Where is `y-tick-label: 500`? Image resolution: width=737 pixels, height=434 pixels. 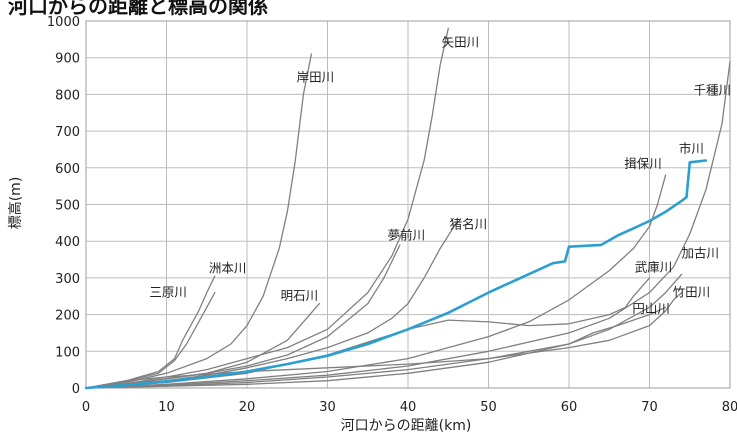 y-tick-label: 500 is located at coordinates (67, 206).